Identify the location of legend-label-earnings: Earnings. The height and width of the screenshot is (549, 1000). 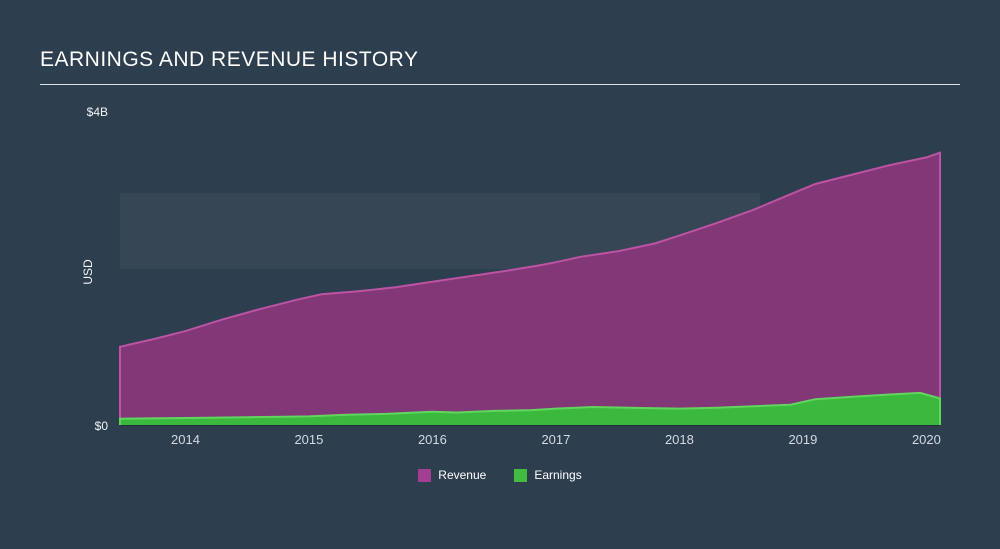
(558, 475).